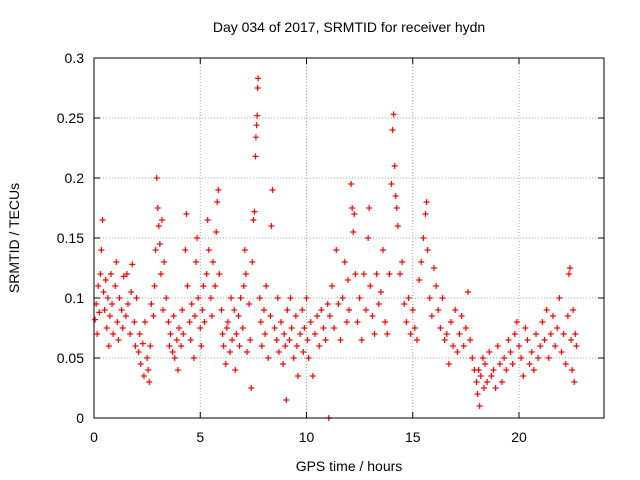  I want to click on x-axis-label: GPS time / hours, so click(349, 466).